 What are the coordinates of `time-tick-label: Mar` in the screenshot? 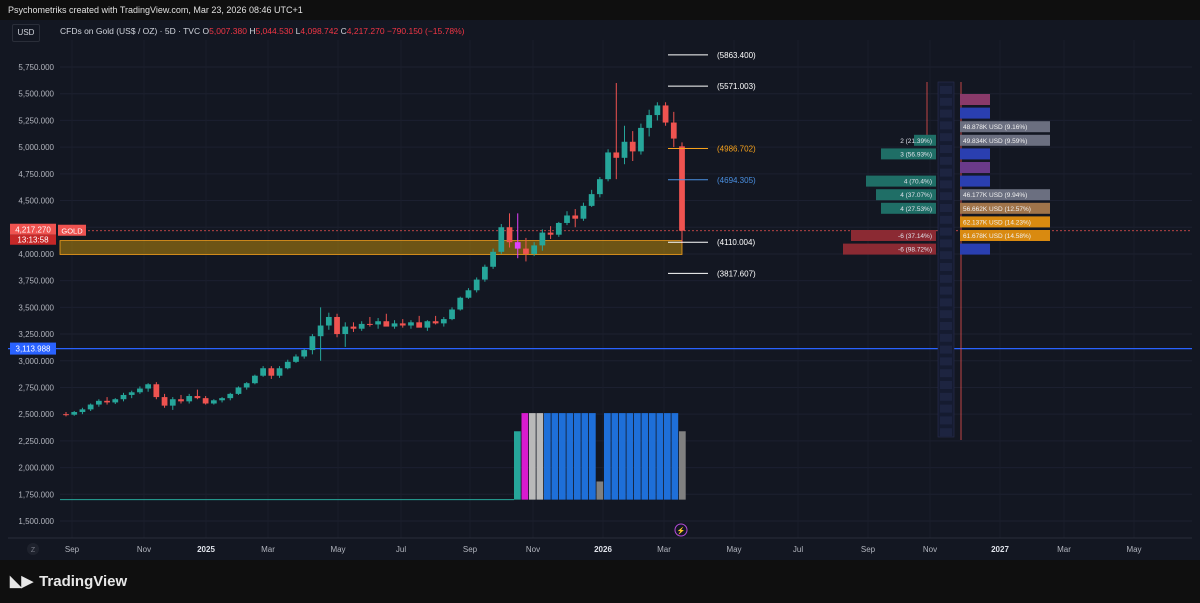 It's located at (664, 549).